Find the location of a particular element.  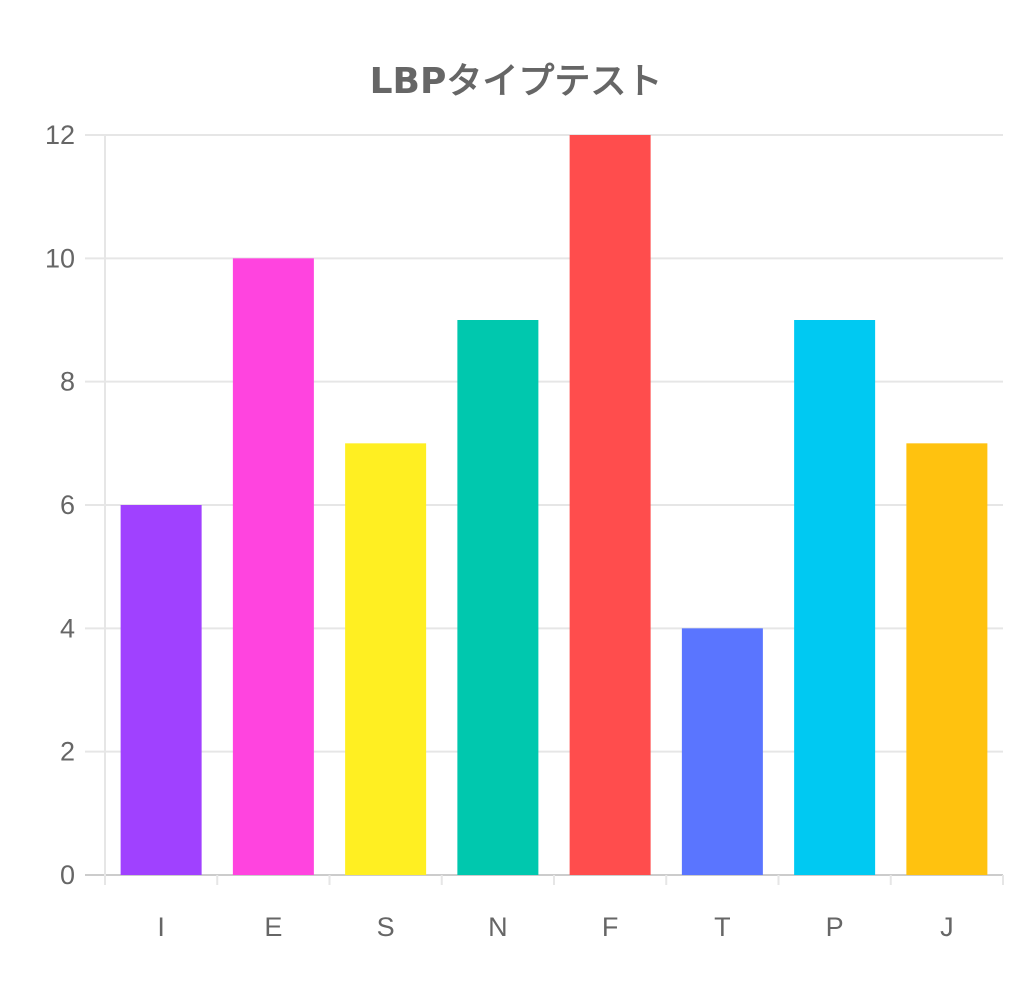

y-tick-label: 8 is located at coordinates (67, 382).